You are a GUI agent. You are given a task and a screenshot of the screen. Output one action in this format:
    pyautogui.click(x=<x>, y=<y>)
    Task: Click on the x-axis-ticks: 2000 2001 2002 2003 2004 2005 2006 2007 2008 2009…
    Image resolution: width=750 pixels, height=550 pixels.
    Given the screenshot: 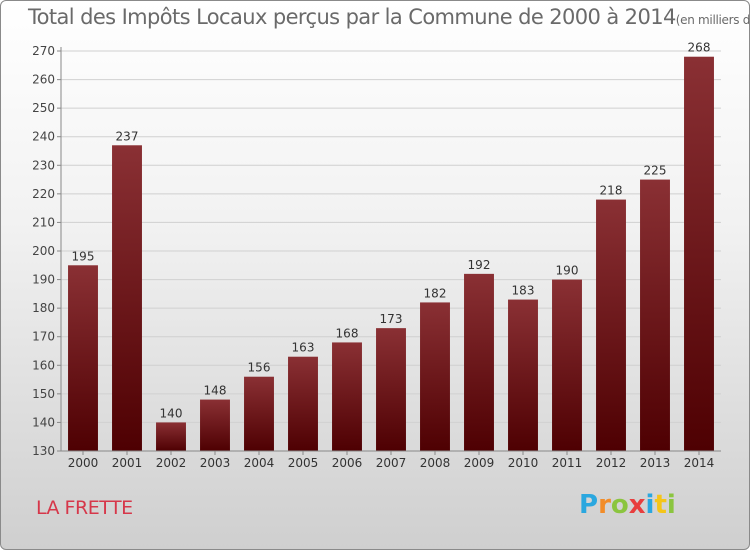 What is the action you would take?
    pyautogui.click(x=391, y=460)
    